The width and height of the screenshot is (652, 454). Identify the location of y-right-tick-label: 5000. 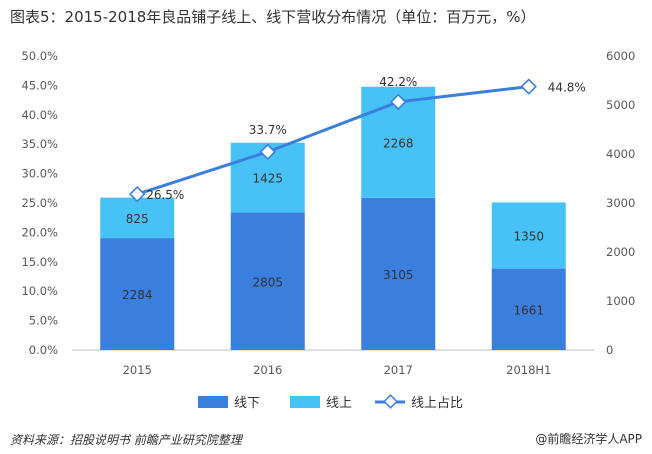
(620, 105).